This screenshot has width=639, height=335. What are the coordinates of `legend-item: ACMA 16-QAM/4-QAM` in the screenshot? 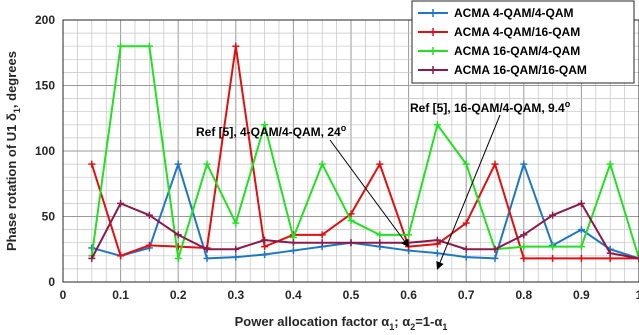 It's located at (499, 51).